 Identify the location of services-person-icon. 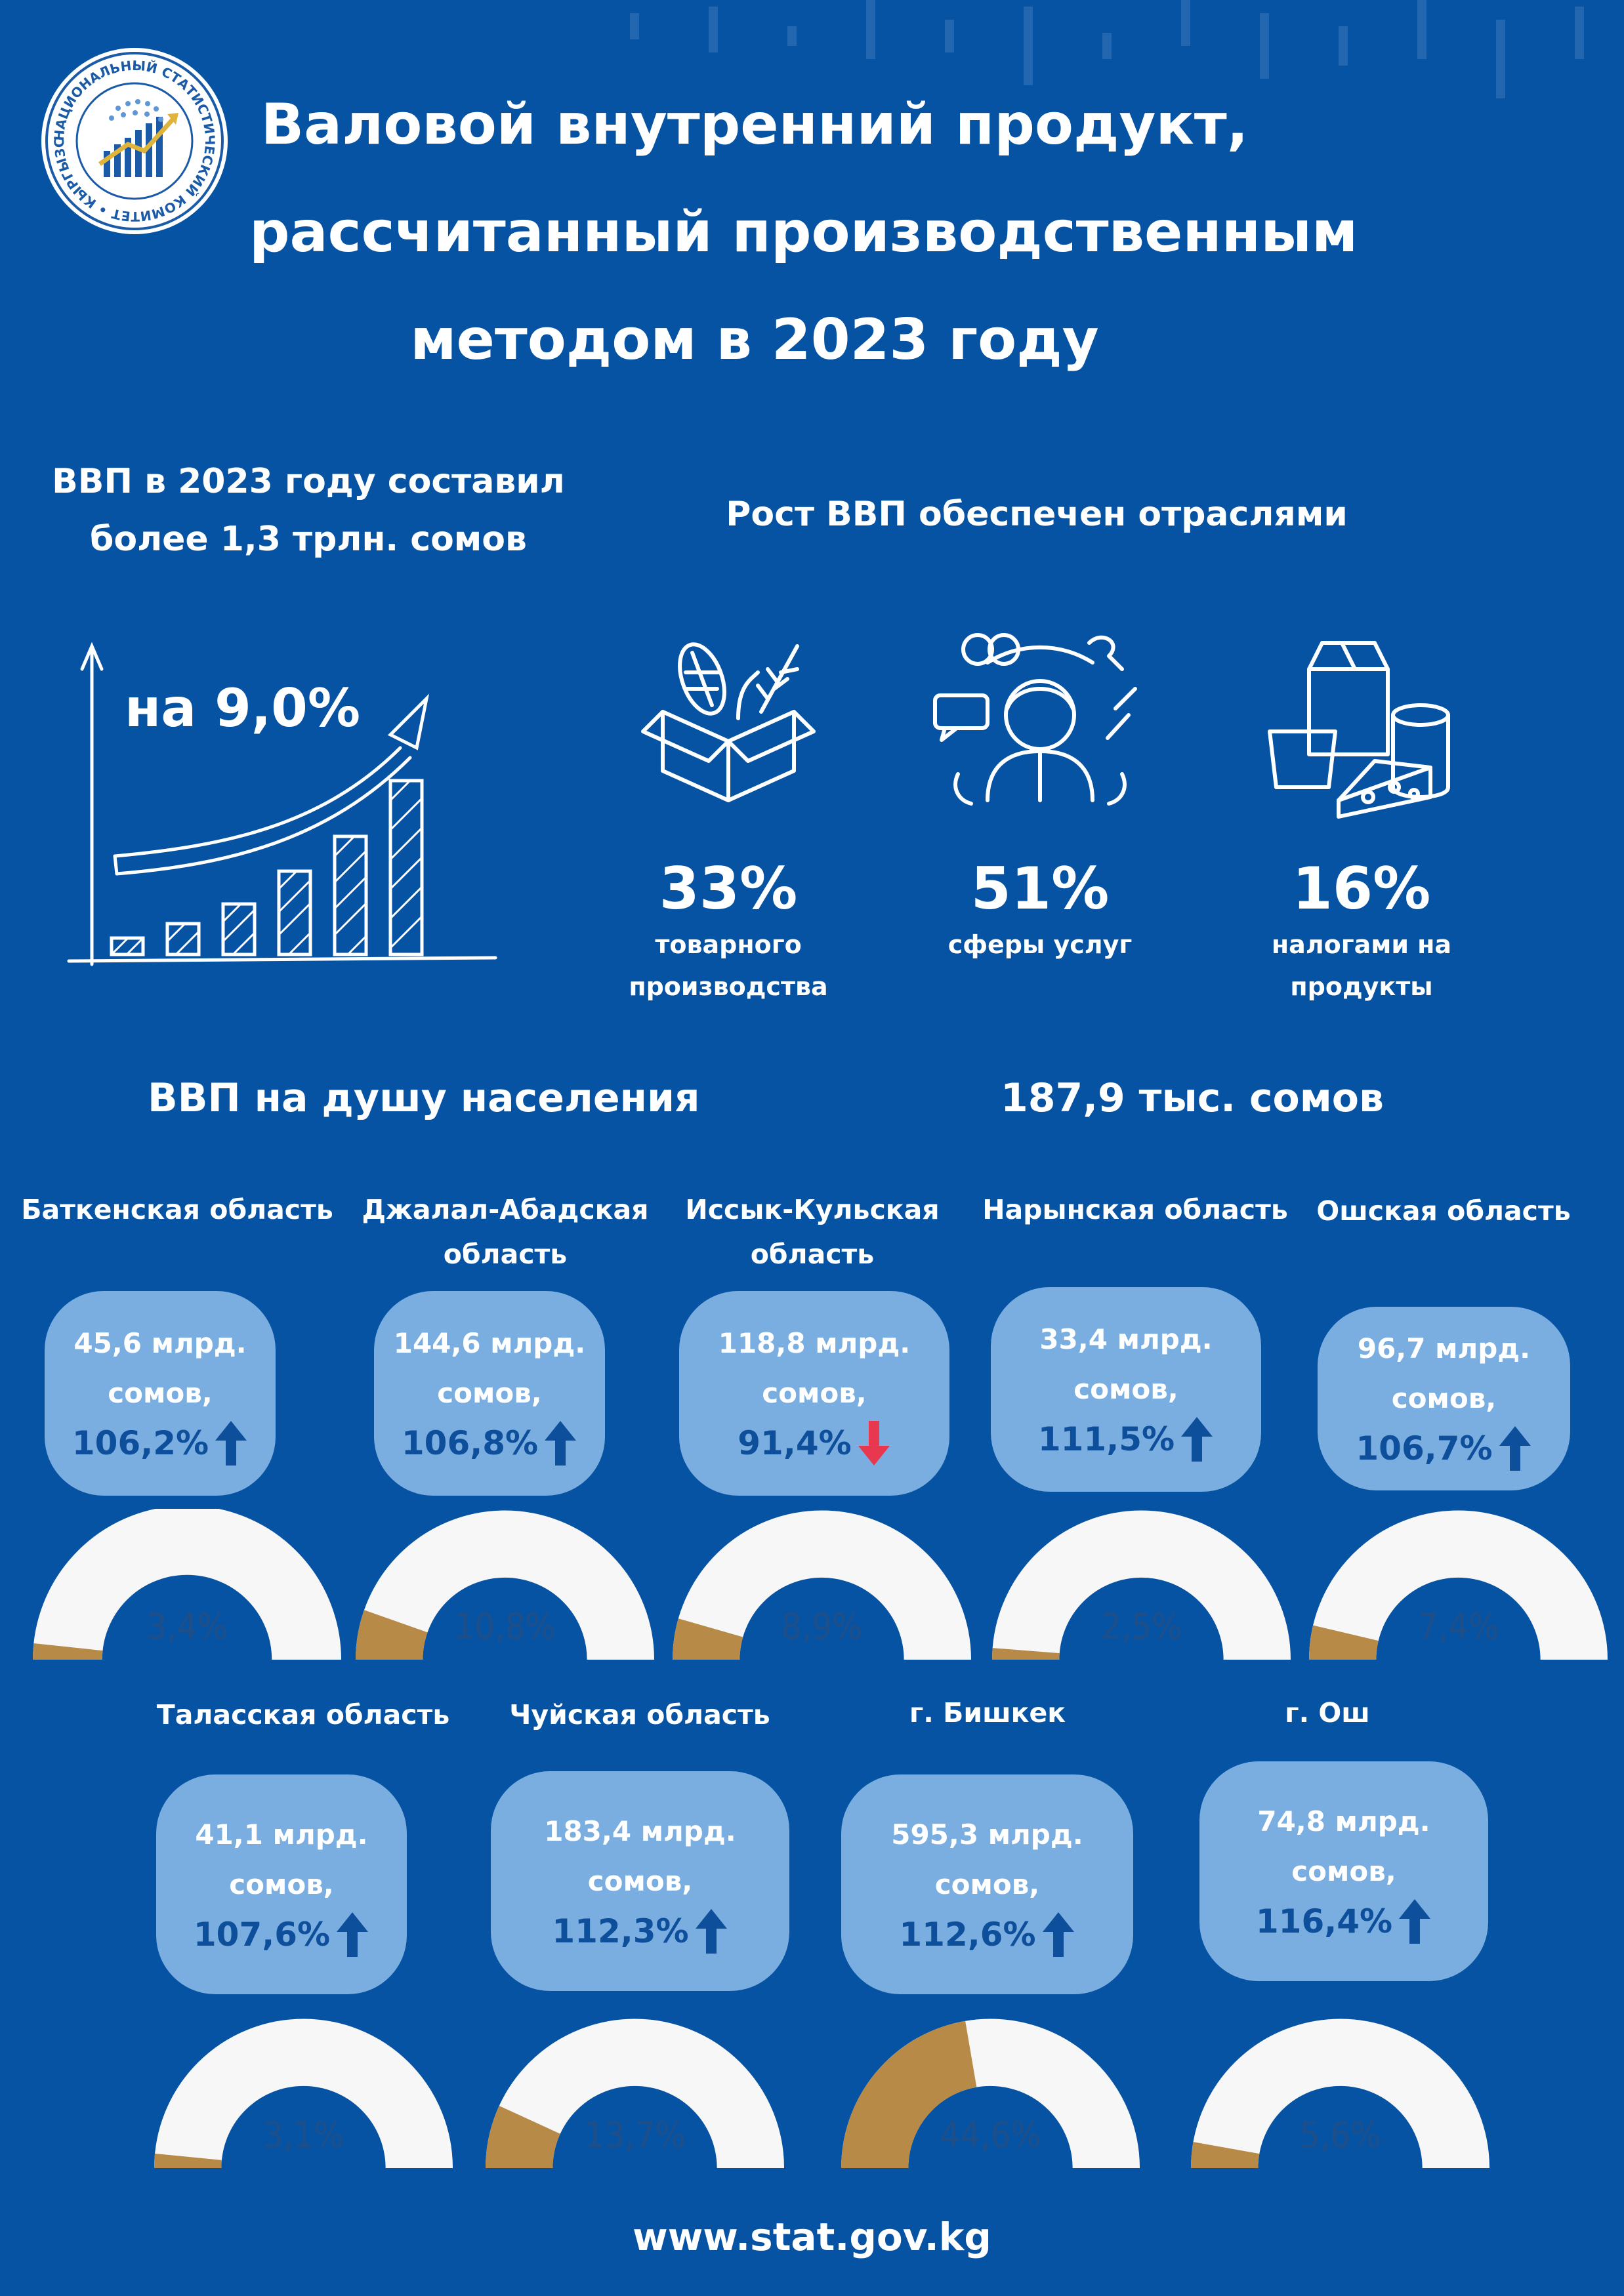
(1035, 719).